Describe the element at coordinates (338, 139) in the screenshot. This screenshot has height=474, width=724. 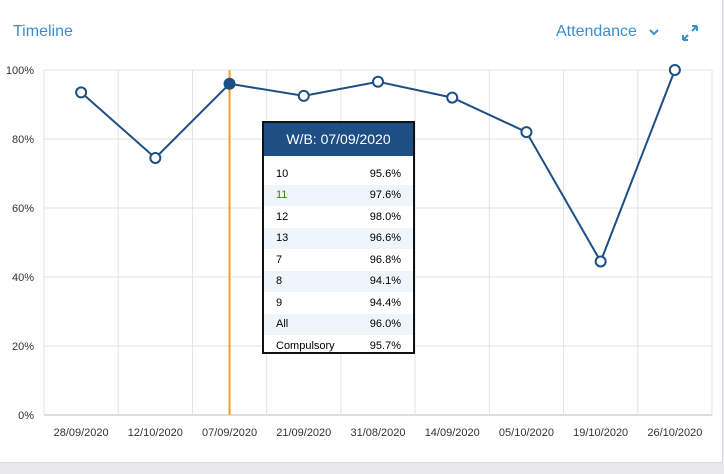
I see `tooltip-title: W/B: 07/09/2020` at that location.